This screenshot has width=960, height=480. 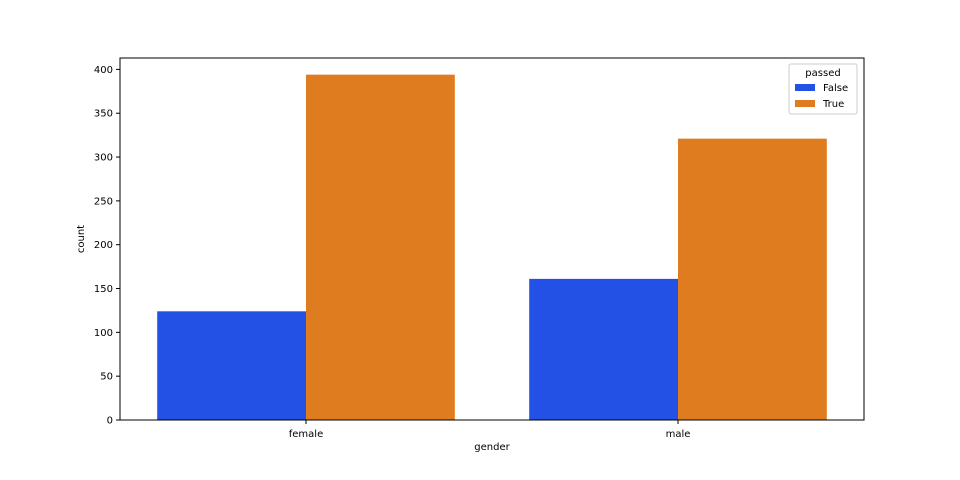 I want to click on y-tick-label: 250, so click(x=103, y=201).